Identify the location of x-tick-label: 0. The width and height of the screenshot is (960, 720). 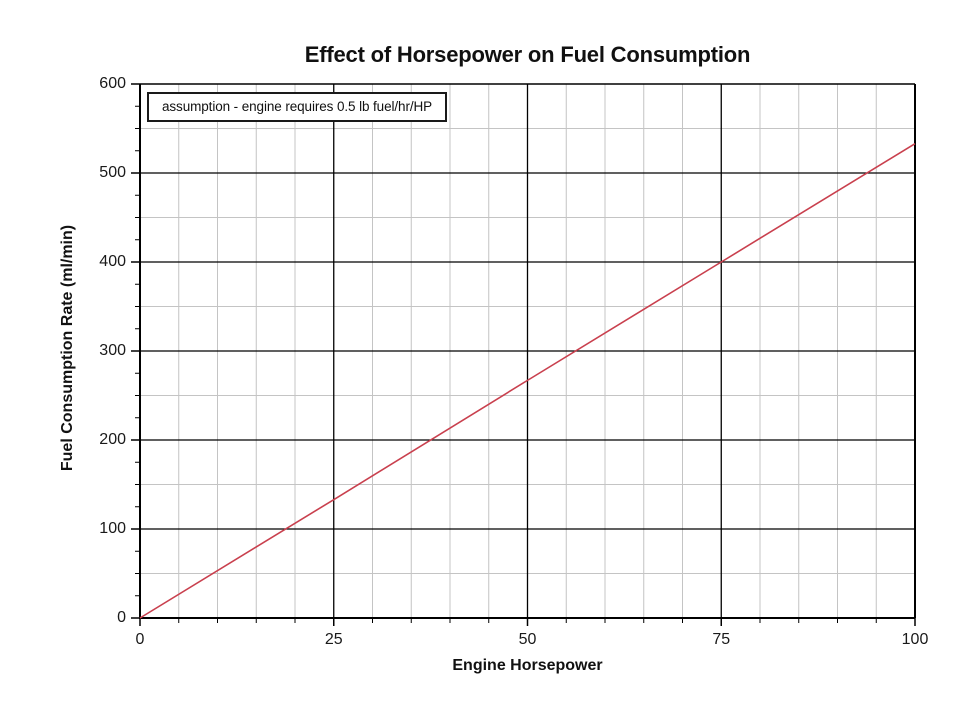
(140, 639).